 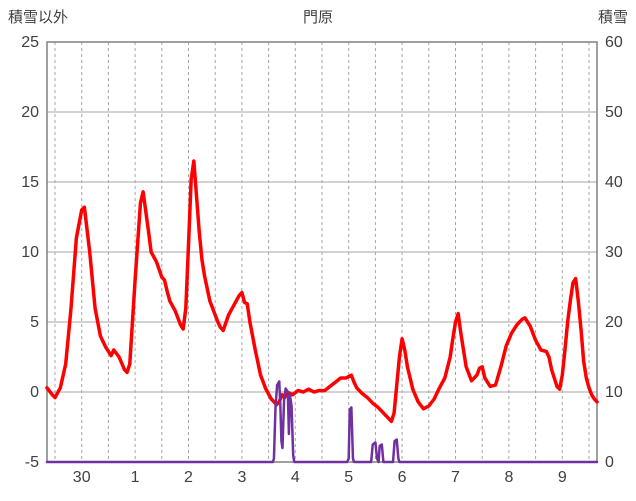 What do you see at coordinates (402, 477) in the screenshot?
I see `svg-text: 6` at bounding box center [402, 477].